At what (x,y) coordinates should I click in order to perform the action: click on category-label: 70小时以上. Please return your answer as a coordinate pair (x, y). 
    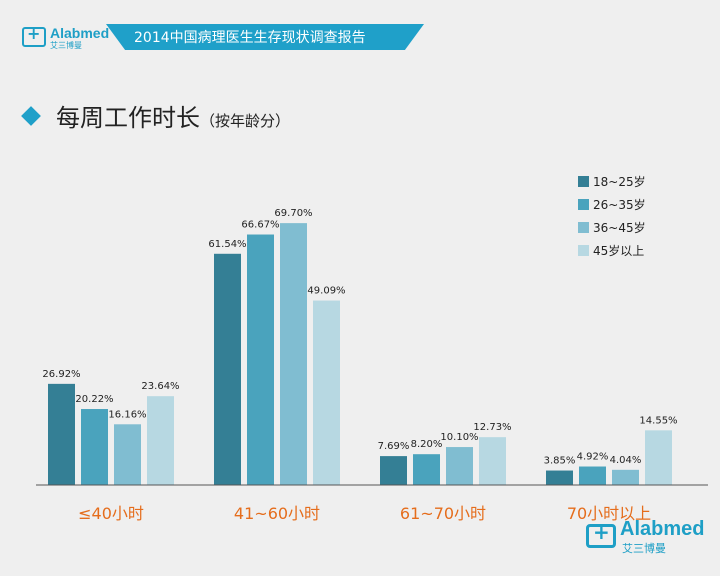
    Looking at the image, I should click on (609, 513).